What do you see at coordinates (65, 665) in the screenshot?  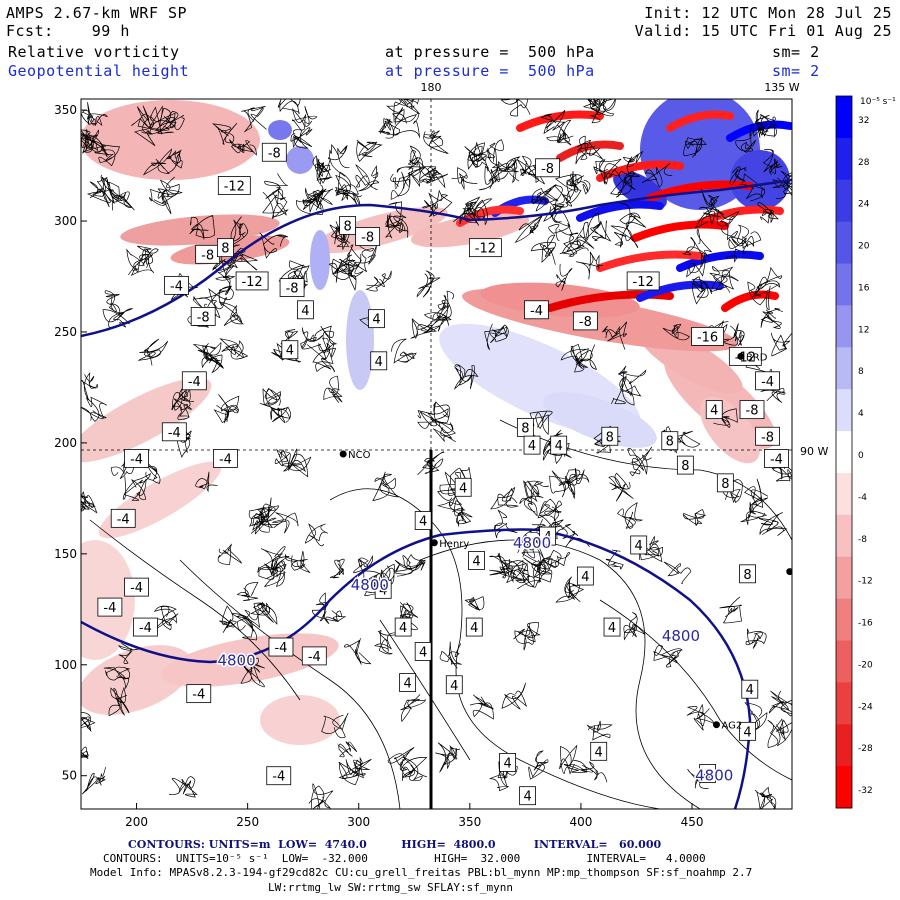 I see `y-tick-label: 100` at bounding box center [65, 665].